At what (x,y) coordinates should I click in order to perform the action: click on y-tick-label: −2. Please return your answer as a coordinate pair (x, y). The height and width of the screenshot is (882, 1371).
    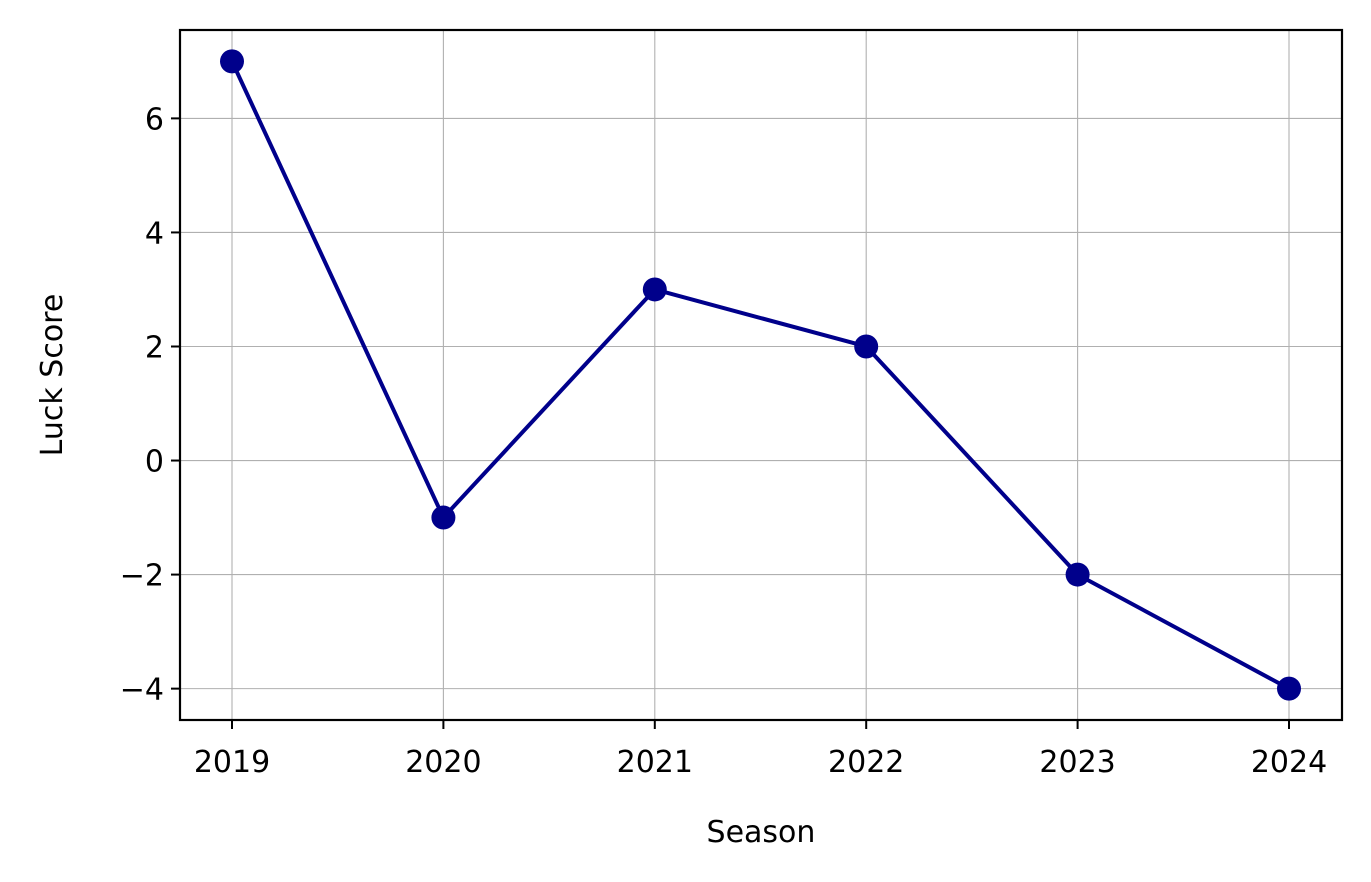
    Looking at the image, I should click on (142, 576).